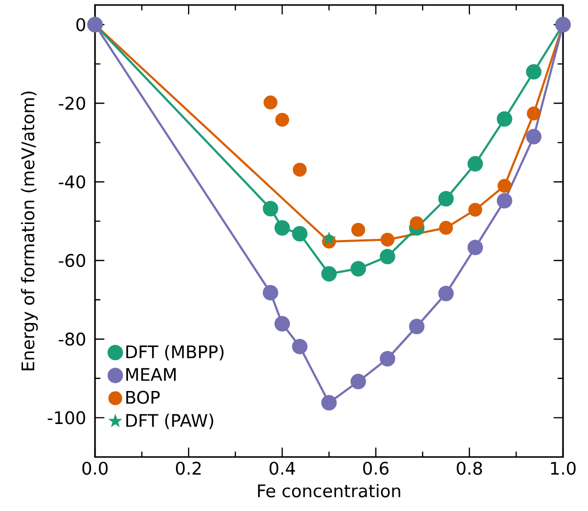 The width and height of the screenshot is (588, 511). What do you see at coordinates (143, 397) in the screenshot?
I see `legend-label: BOP` at bounding box center [143, 397].